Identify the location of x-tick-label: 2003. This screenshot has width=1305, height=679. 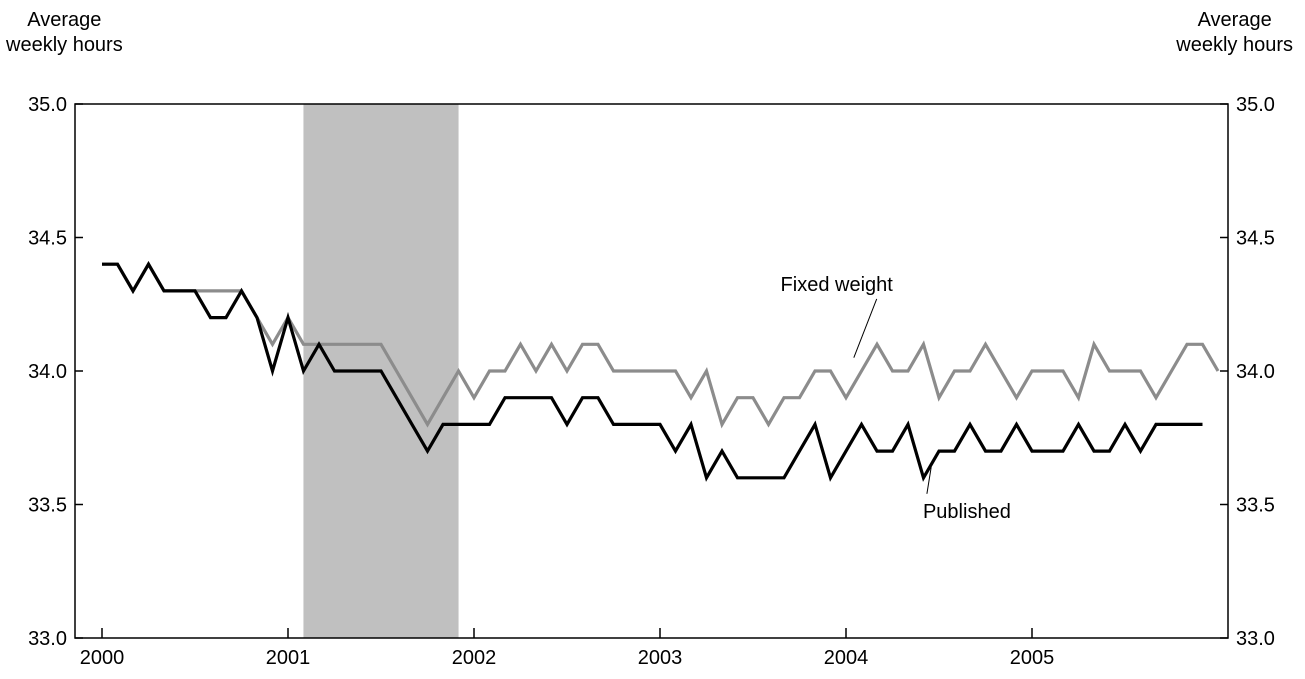
(660, 658).